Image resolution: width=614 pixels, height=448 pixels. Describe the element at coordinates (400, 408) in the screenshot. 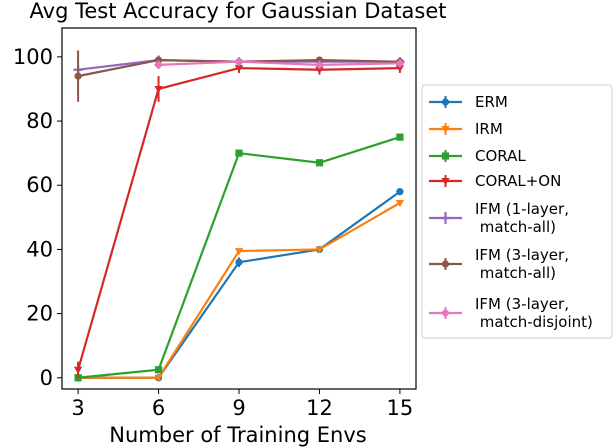

I see `x-tick-label: 15` at that location.